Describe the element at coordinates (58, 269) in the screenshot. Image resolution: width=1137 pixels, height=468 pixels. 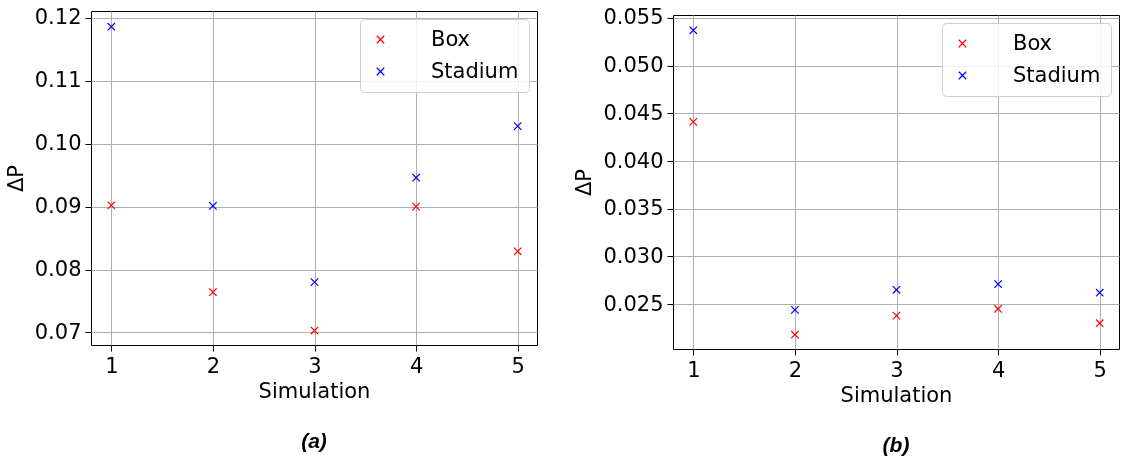
I see `y-tick-label: 0.08` at that location.